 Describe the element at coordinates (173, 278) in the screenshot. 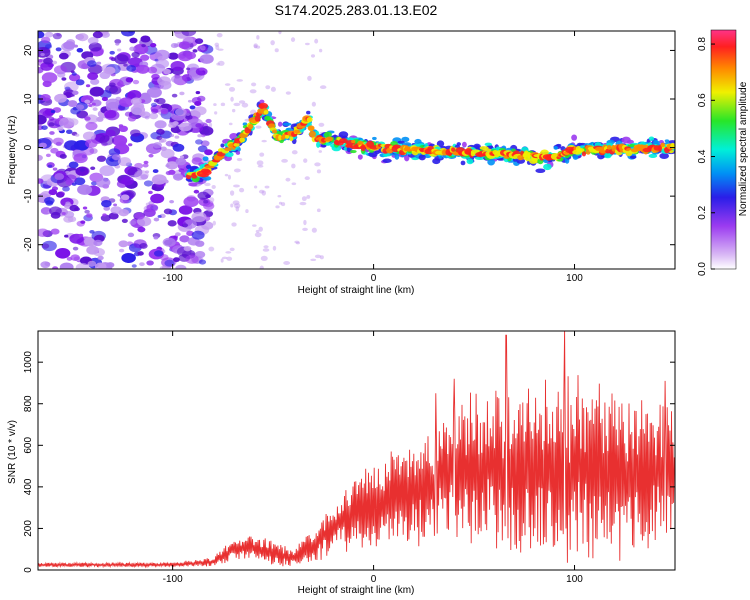

I see `x-tick-label: -100` at that location.